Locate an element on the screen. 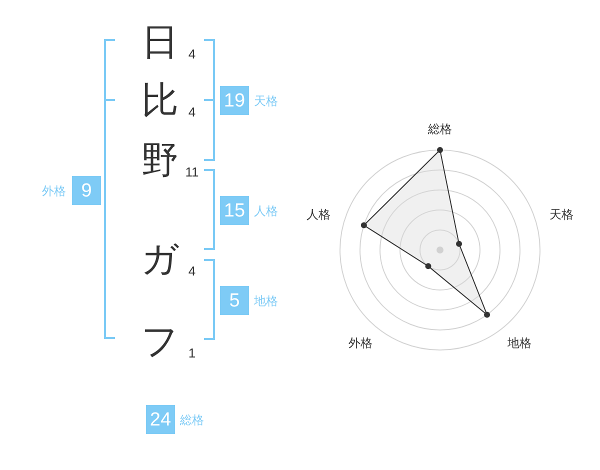 The height and width of the screenshot is (470, 600). spoke-label: 天格 is located at coordinates (561, 214).